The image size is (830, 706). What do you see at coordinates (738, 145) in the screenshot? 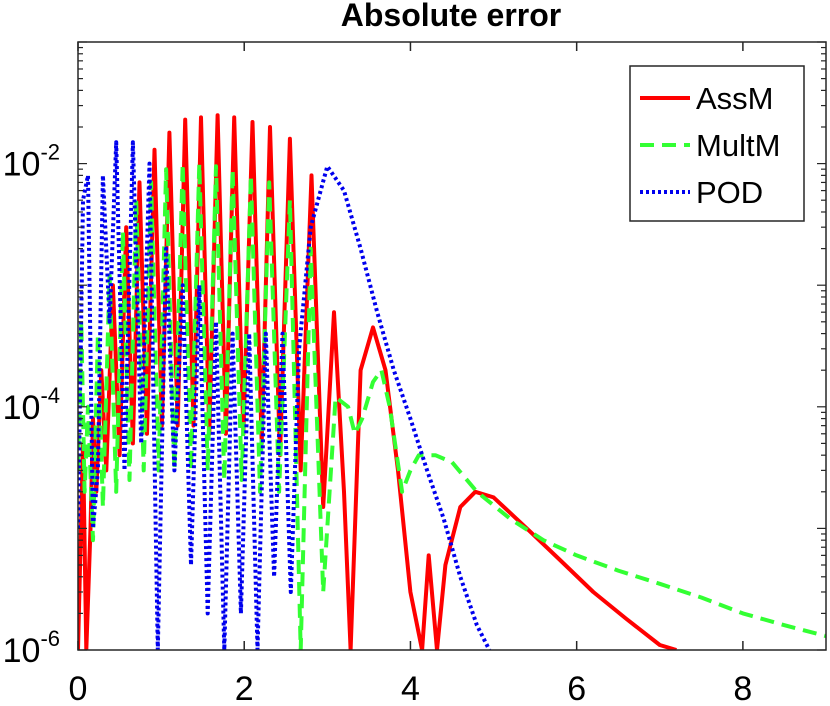
I see `legend-label-multm: MultM` at bounding box center [738, 145].